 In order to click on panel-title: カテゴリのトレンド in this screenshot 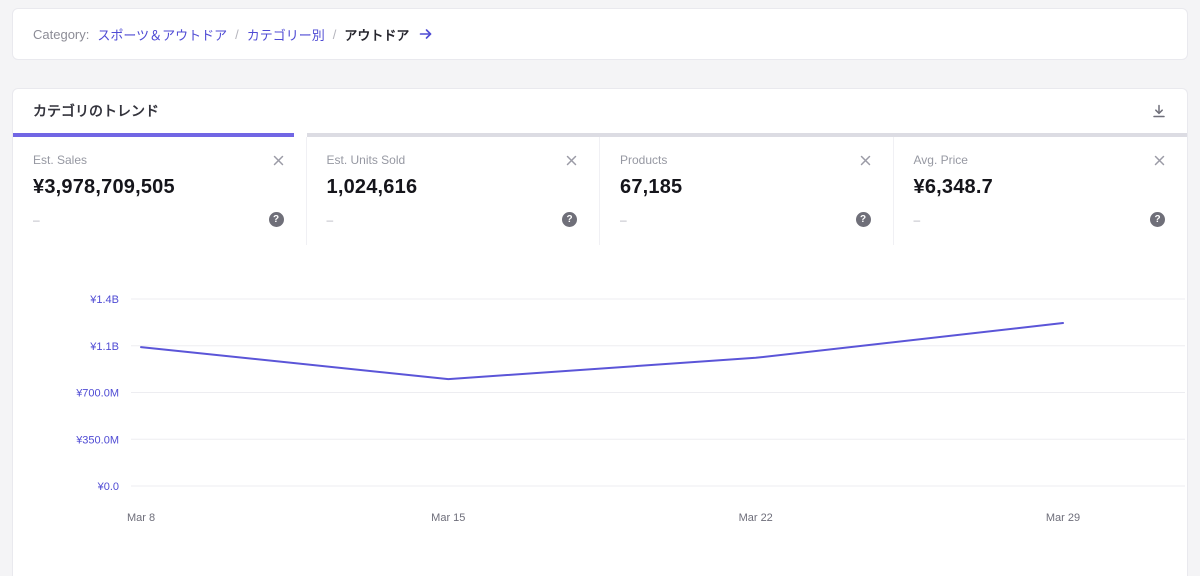, I will do `click(96, 111)`.